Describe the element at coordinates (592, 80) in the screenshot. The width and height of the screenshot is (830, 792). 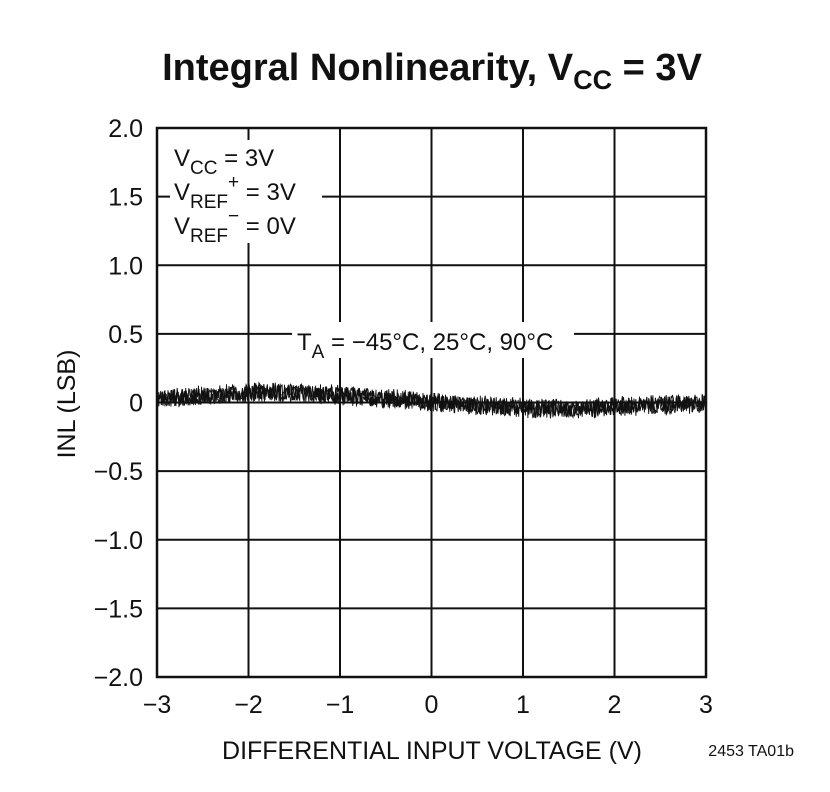
I see `chart-title-subscript: CC` at that location.